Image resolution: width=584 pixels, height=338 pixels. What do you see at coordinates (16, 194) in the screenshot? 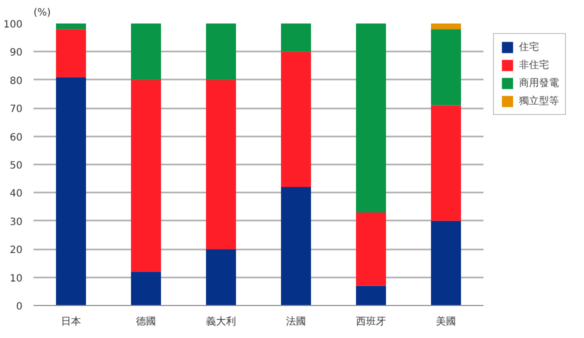
I see `y-tick-label: 40` at bounding box center [16, 194].